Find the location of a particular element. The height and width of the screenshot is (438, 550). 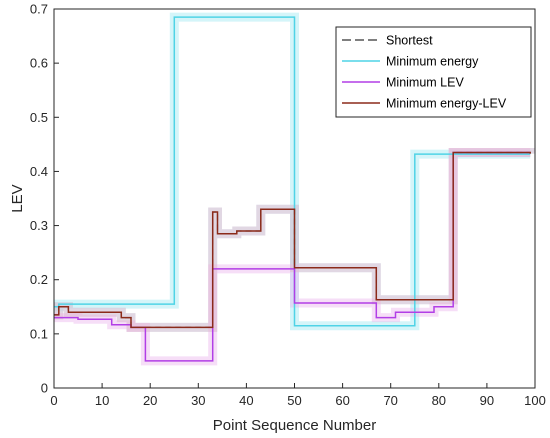

legend-box is located at coordinates (433, 72).